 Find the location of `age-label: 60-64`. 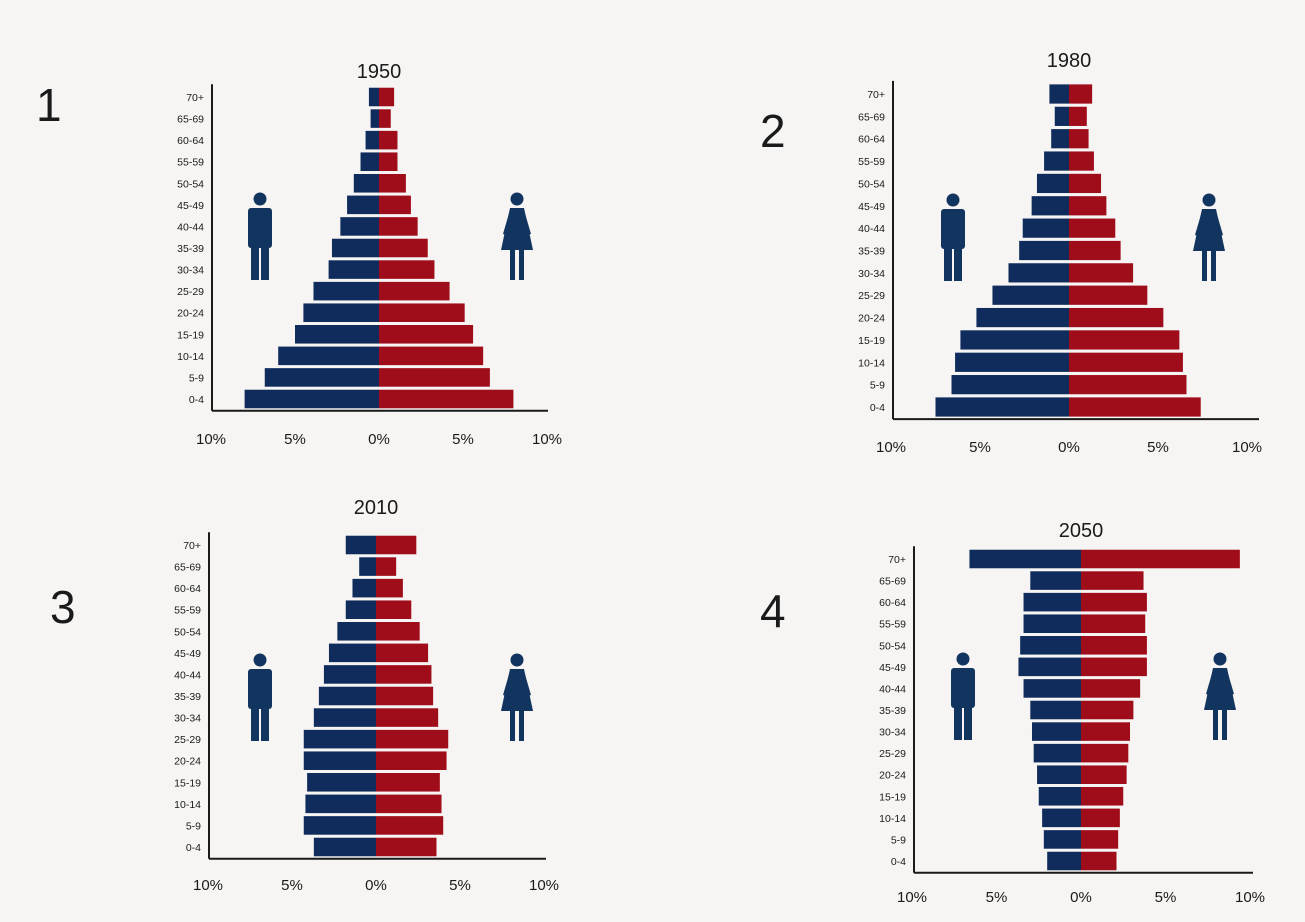

age-label: 60-64 is located at coordinates (871, 140).